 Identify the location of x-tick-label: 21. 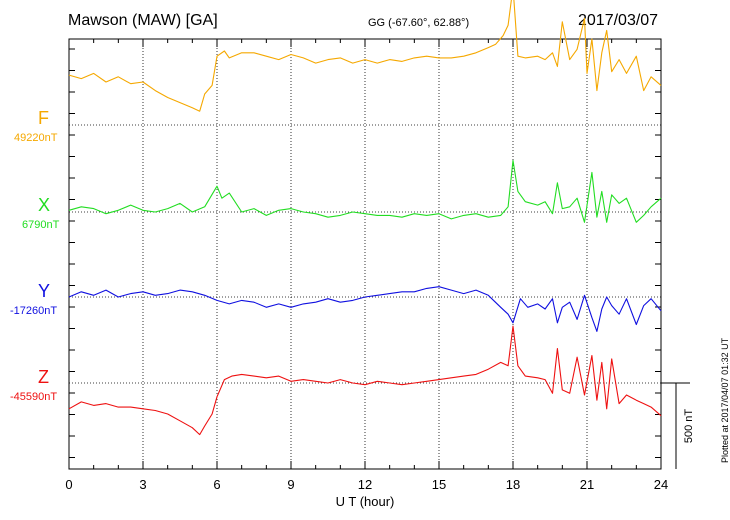
(587, 484).